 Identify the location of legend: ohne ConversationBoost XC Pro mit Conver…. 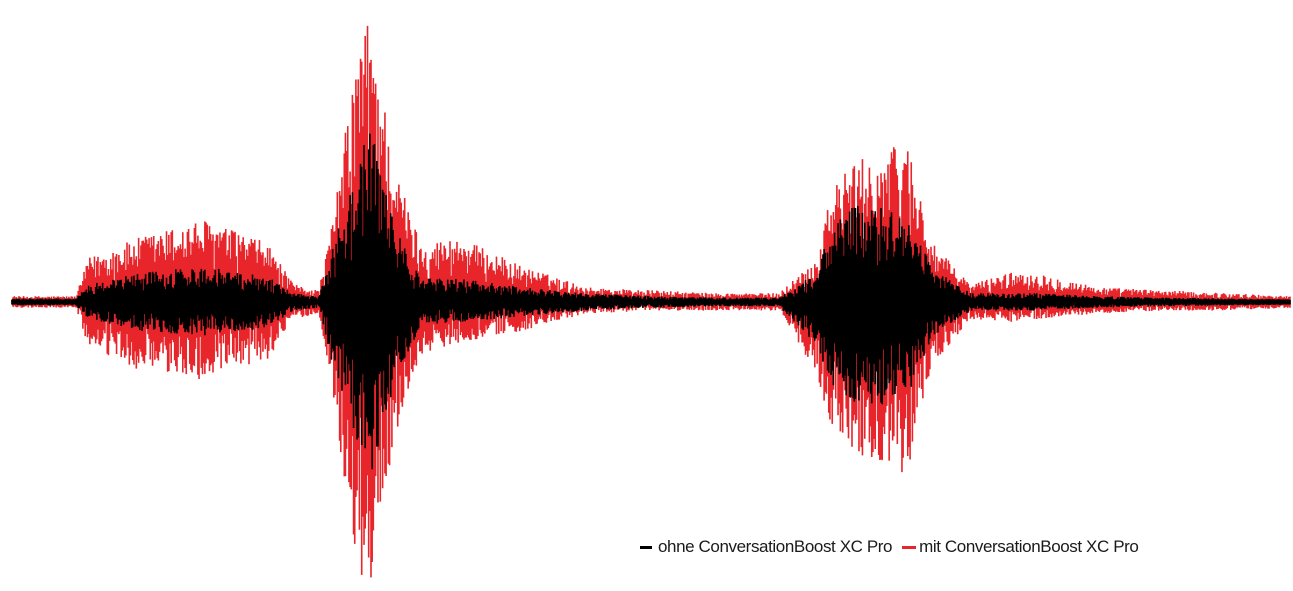
(889, 547).